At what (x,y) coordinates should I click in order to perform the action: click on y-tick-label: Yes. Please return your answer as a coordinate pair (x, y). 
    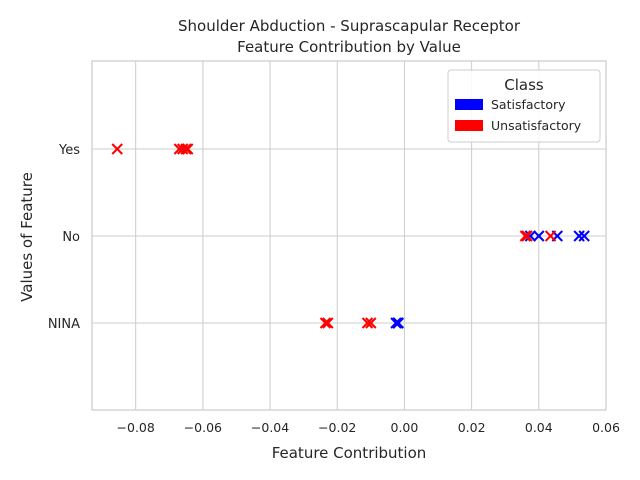
    Looking at the image, I should click on (69, 150).